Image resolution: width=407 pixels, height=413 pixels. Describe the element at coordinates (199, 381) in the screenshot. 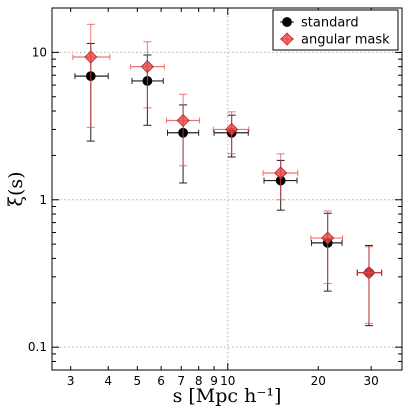

I see `x-tick-label: 8` at that location.